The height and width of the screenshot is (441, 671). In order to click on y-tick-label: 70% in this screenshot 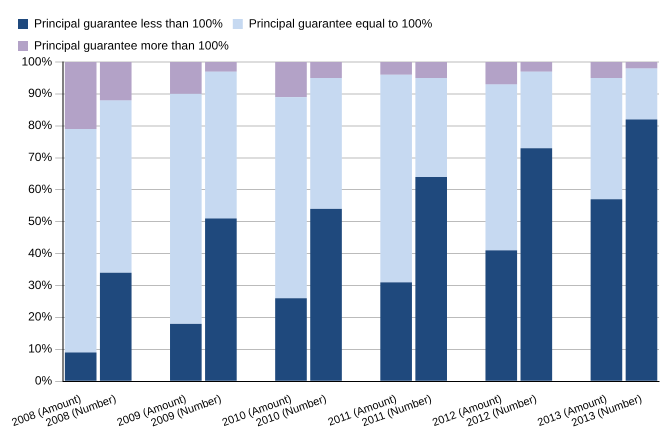, I will do `click(40, 157)`.